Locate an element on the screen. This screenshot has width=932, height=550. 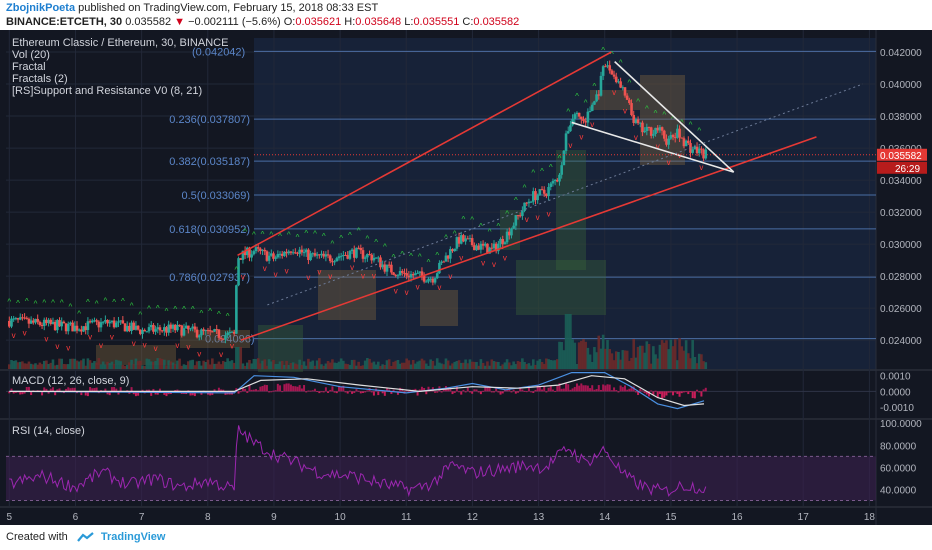
author-link: ZbojnikPoeta is located at coordinates (41, 8).